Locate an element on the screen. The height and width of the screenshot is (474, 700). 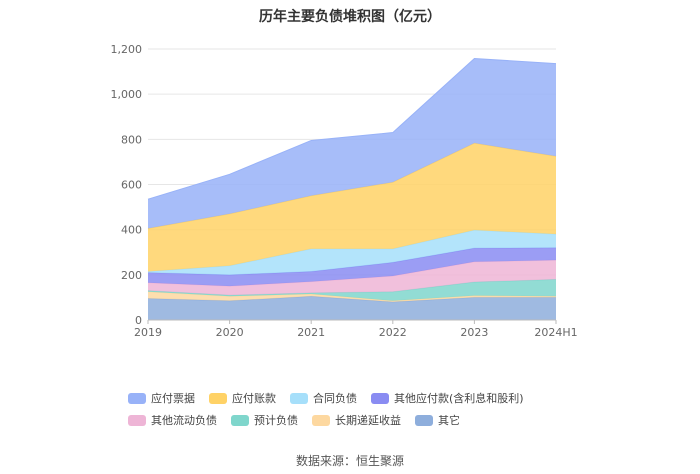
y-tick-label: 800 is located at coordinates (131, 139).